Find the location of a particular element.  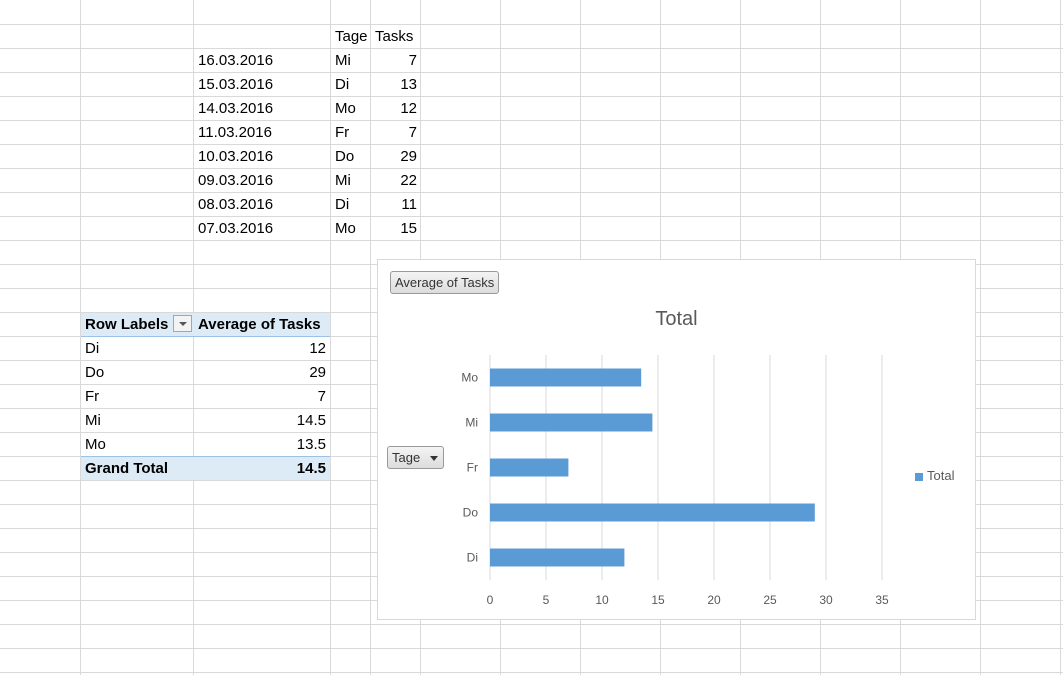

pivot-total-fill is located at coordinates (205, 468).